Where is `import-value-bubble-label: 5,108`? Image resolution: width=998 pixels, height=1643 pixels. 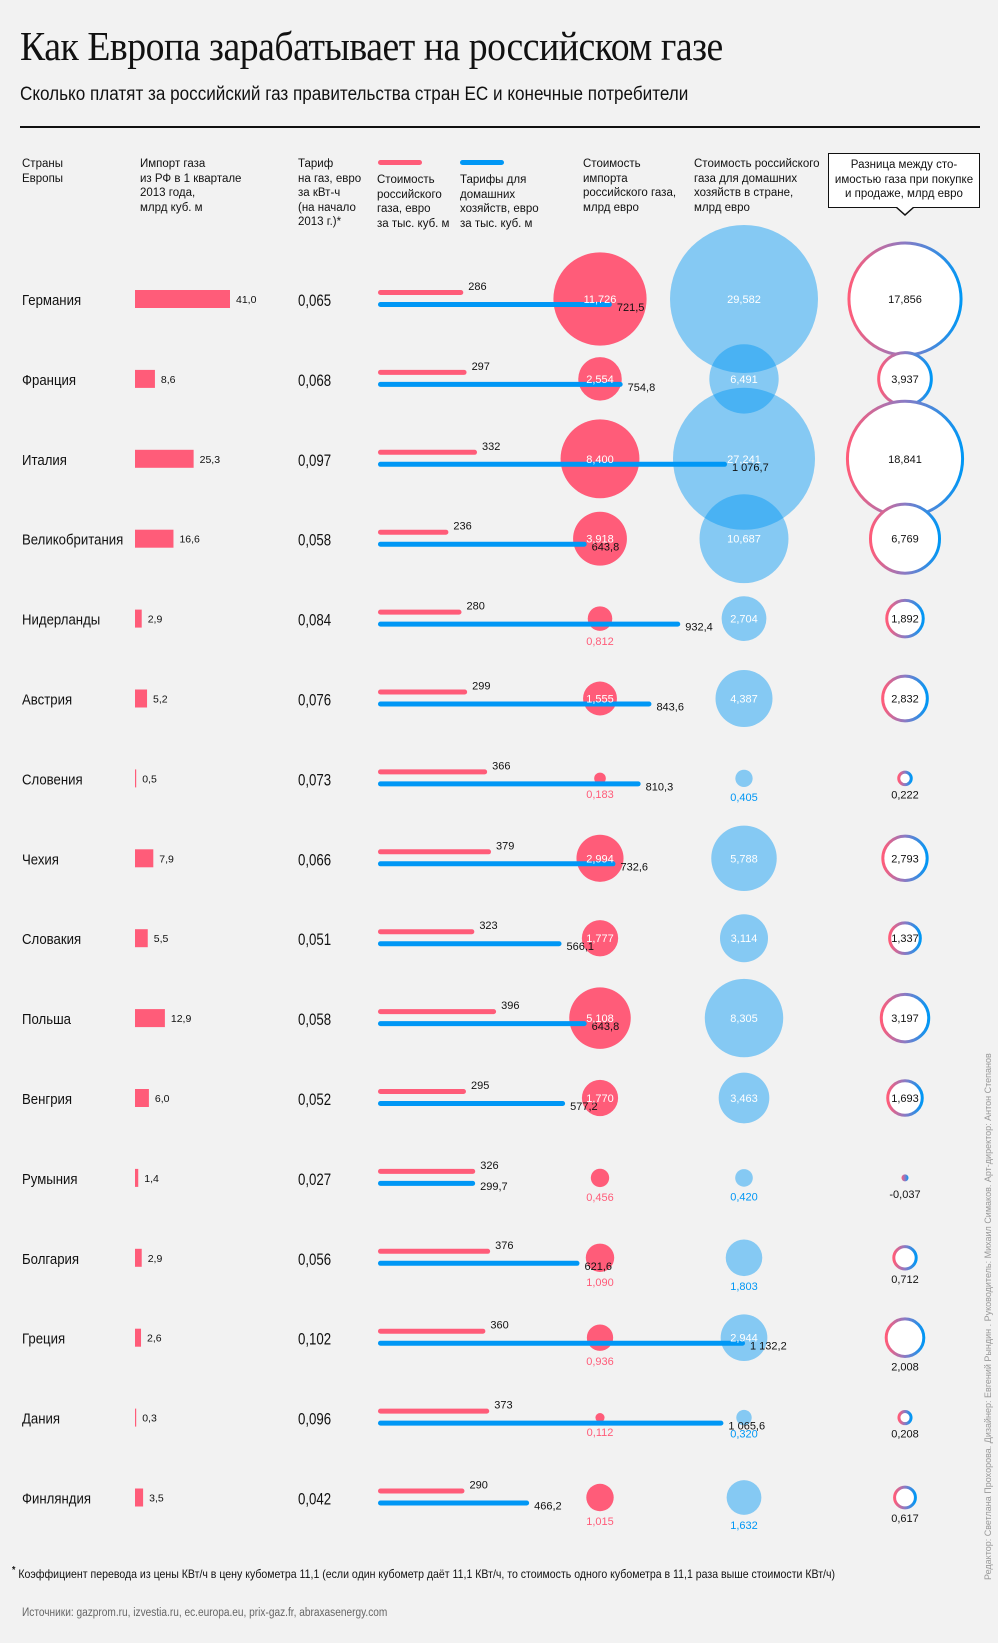
import-value-bubble-label: 5,108 is located at coordinates (600, 1019).